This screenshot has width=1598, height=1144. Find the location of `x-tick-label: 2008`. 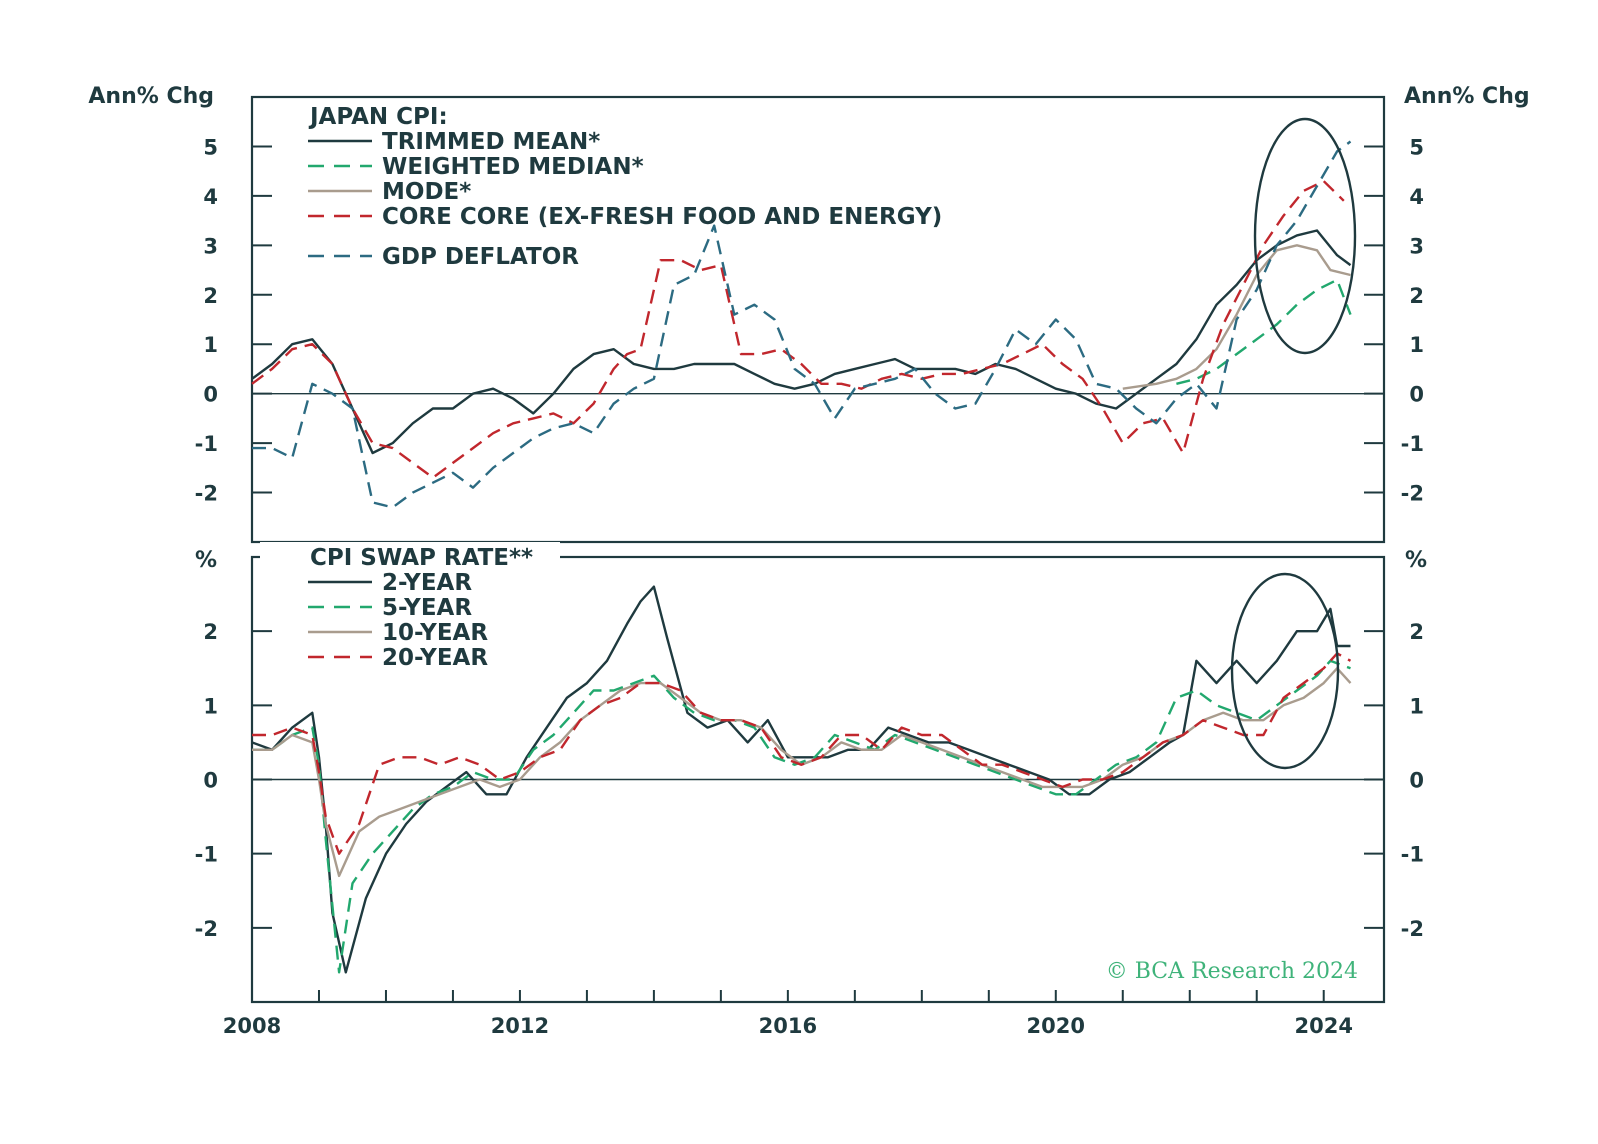

x-tick-label: 2008 is located at coordinates (252, 1026).